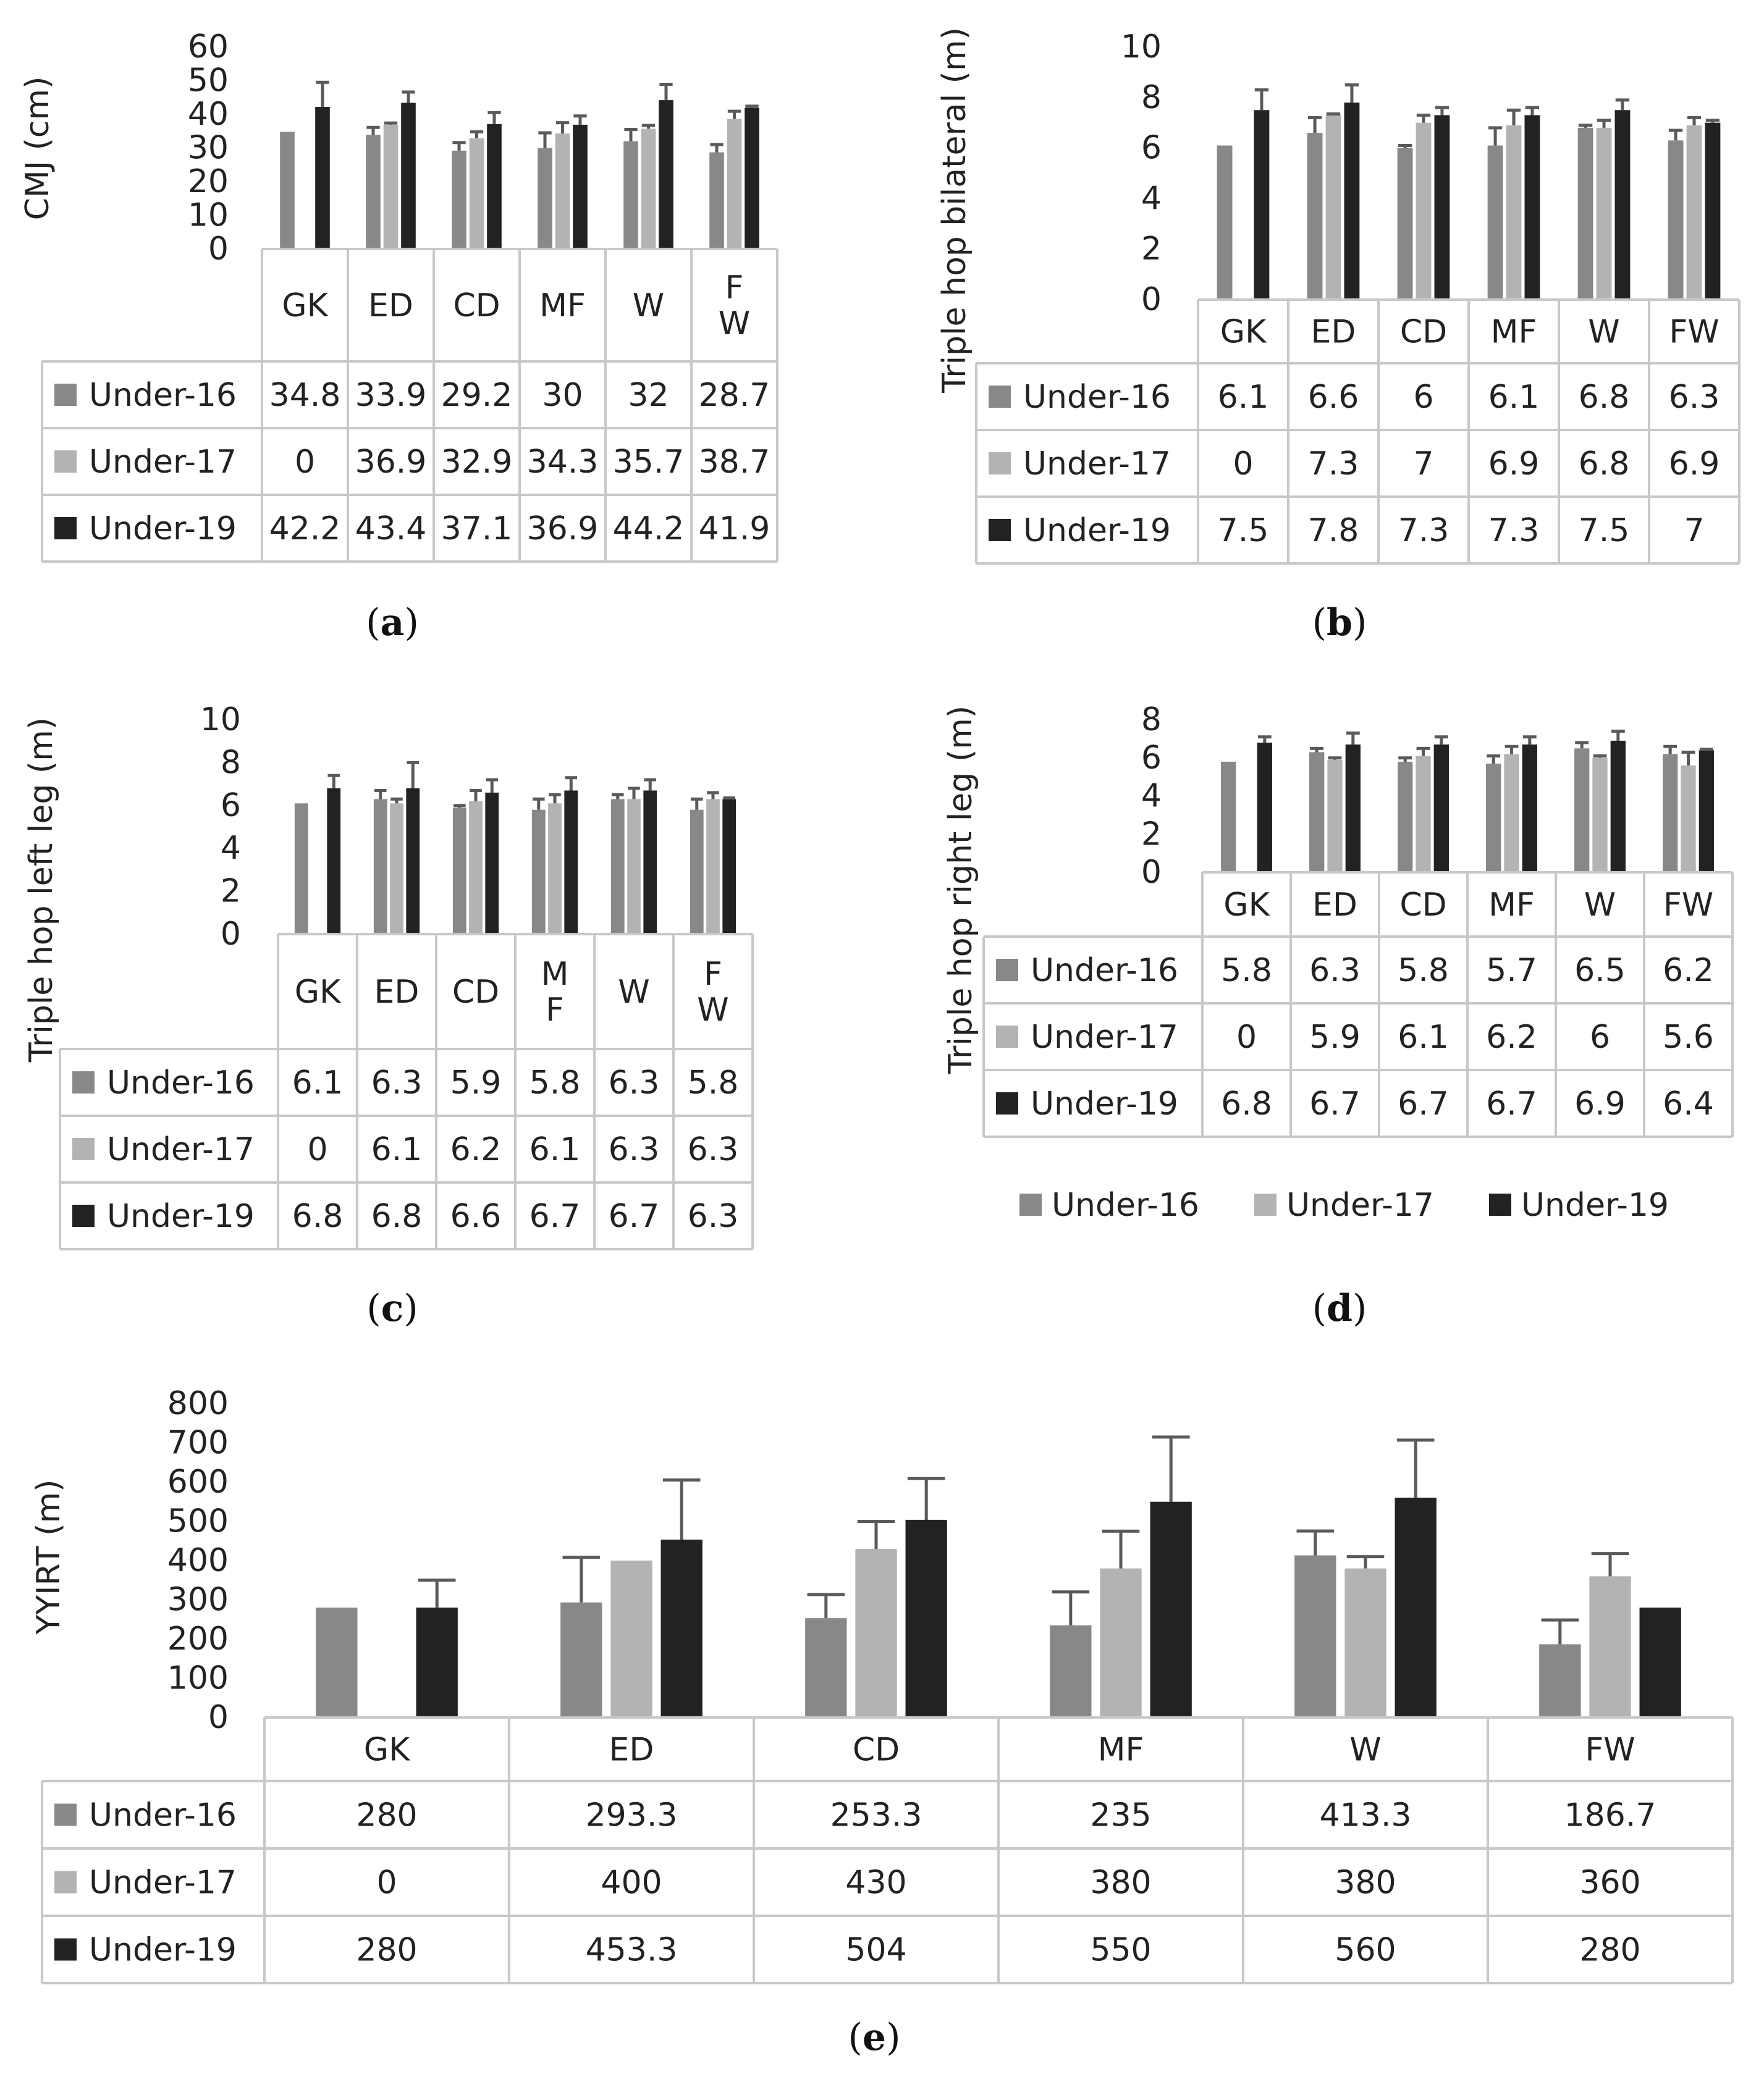 Image resolution: width=1764 pixels, height=2082 pixels. I want to click on data-label: 6.3, so click(397, 1083).